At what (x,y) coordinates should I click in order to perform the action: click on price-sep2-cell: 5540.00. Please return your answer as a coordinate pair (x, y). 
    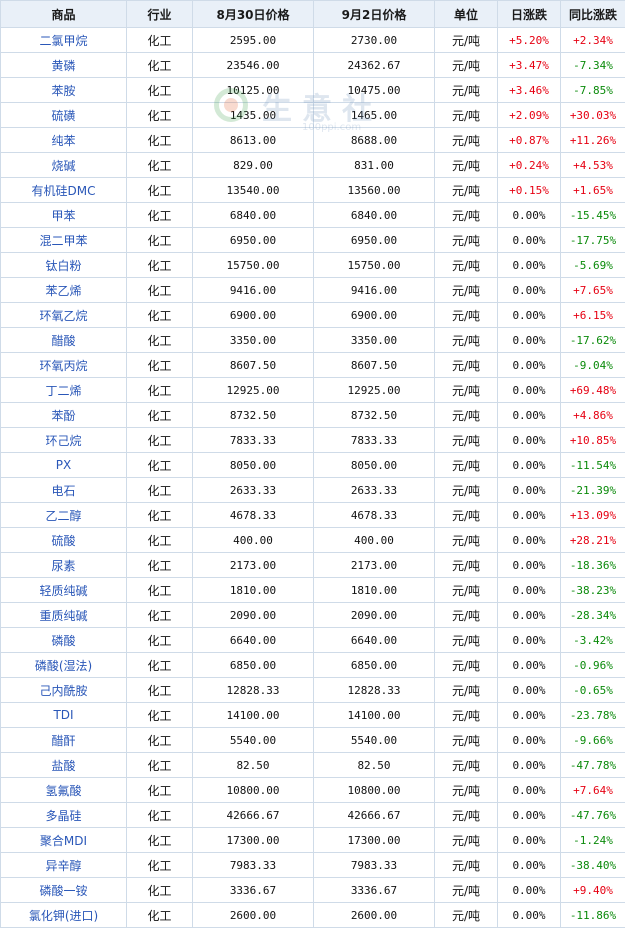
    Looking at the image, I should click on (374, 740).